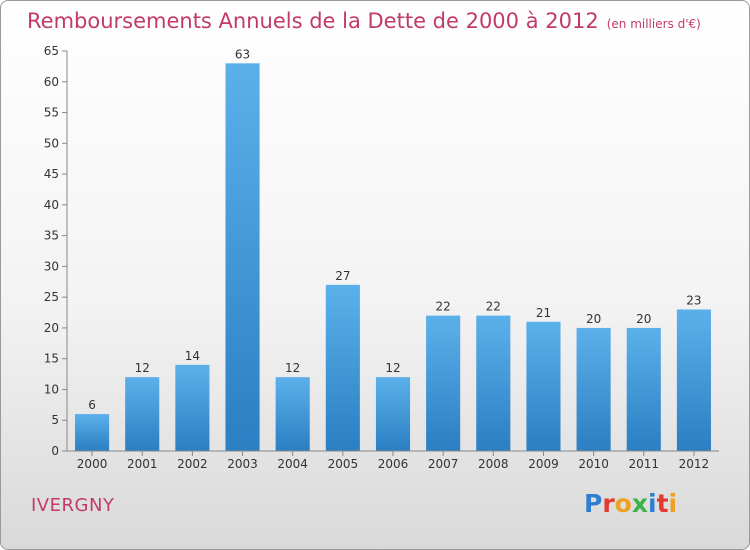  I want to click on logo-letter: x, so click(639, 503).